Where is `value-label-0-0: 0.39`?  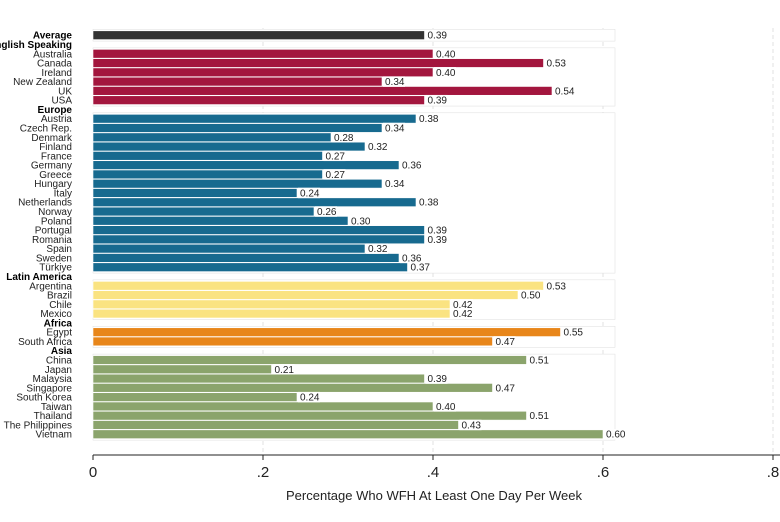 value-label-0-0: 0.39 is located at coordinates (438, 36).